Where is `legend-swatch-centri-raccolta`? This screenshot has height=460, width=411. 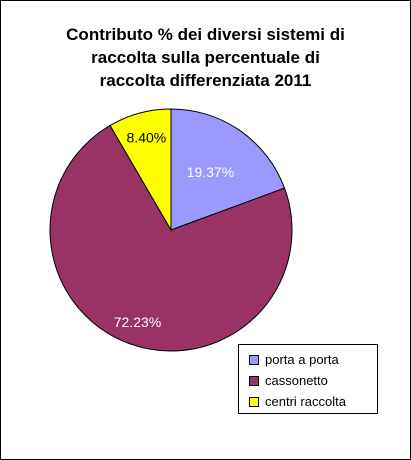
legend-swatch-centri-raccolta is located at coordinates (254, 401).